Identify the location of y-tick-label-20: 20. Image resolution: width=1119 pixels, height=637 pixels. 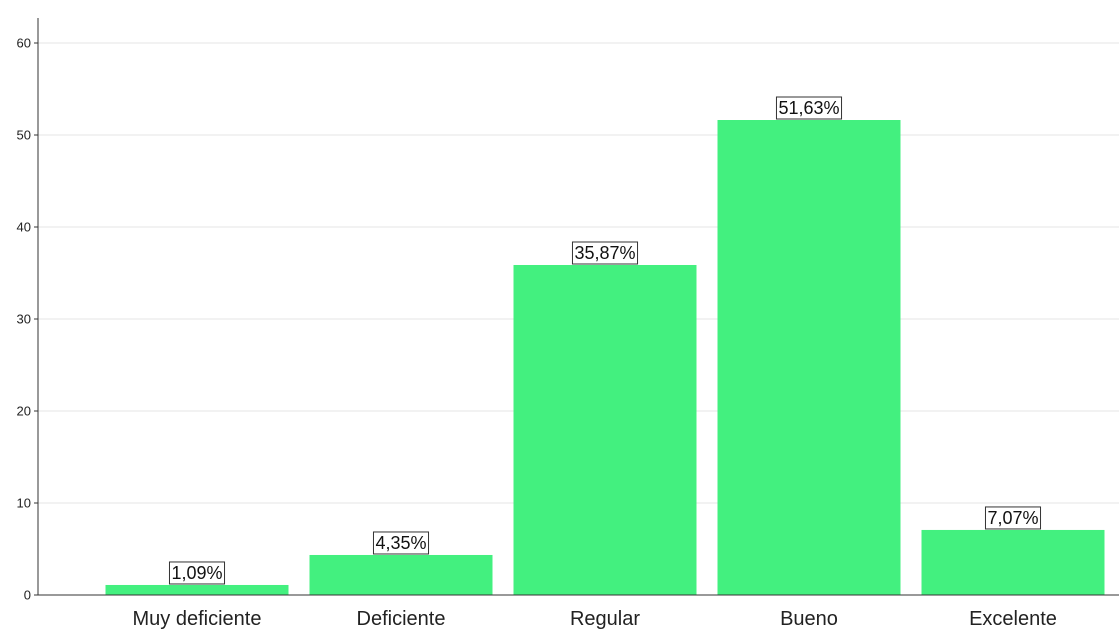
(24, 411).